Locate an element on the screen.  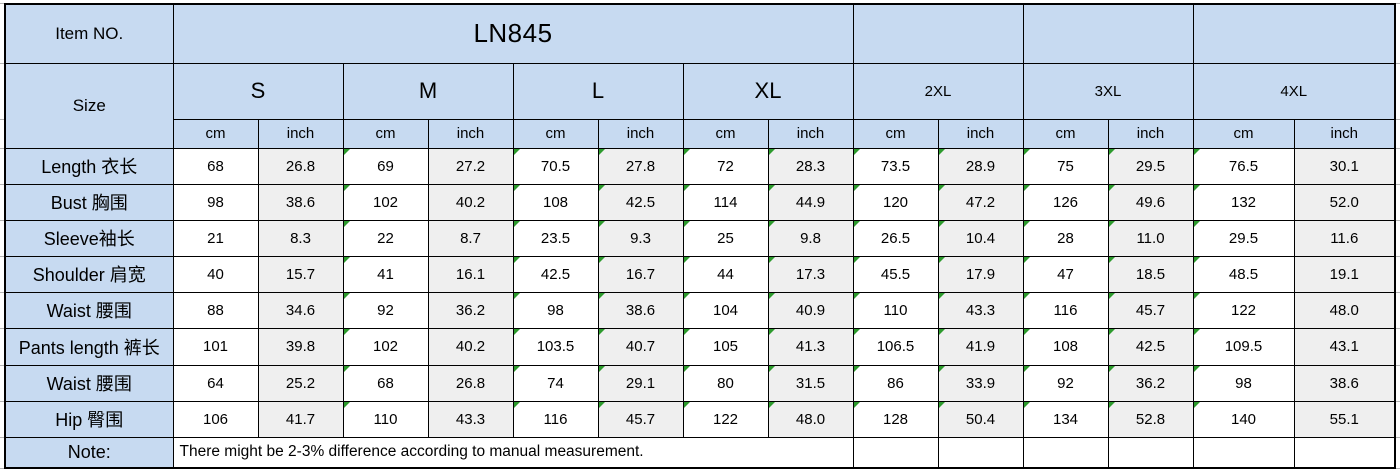
table-cell: 134 is located at coordinates (1065, 419).